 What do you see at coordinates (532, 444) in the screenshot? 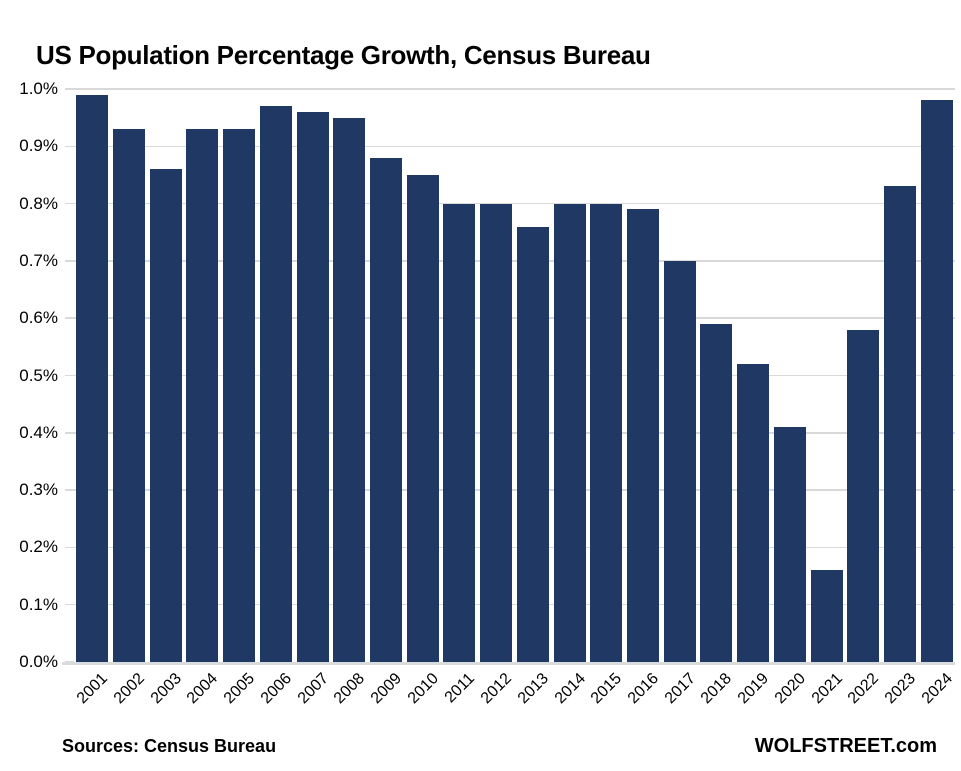
I see `bar-2013` at bounding box center [532, 444].